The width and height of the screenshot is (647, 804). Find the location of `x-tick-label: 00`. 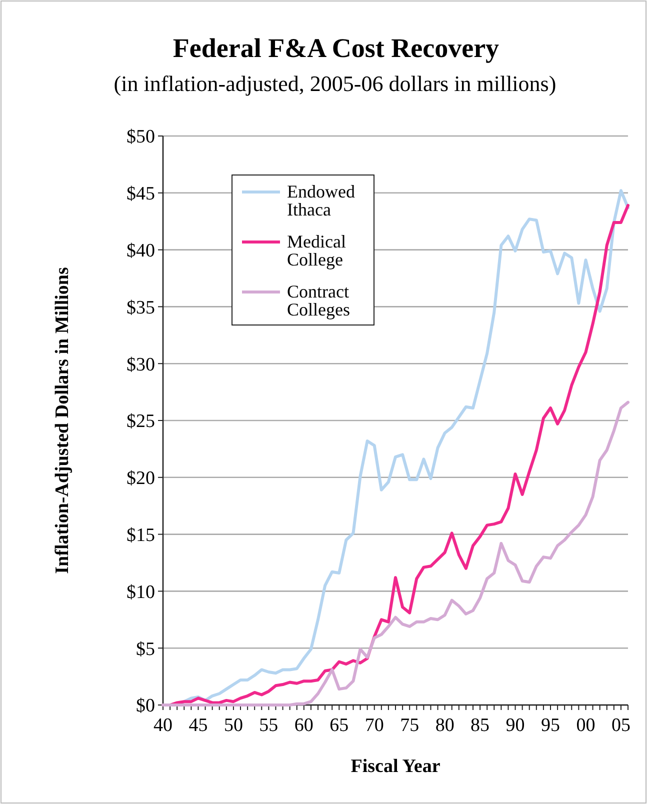

x-tick-label: 00 is located at coordinates (586, 725).